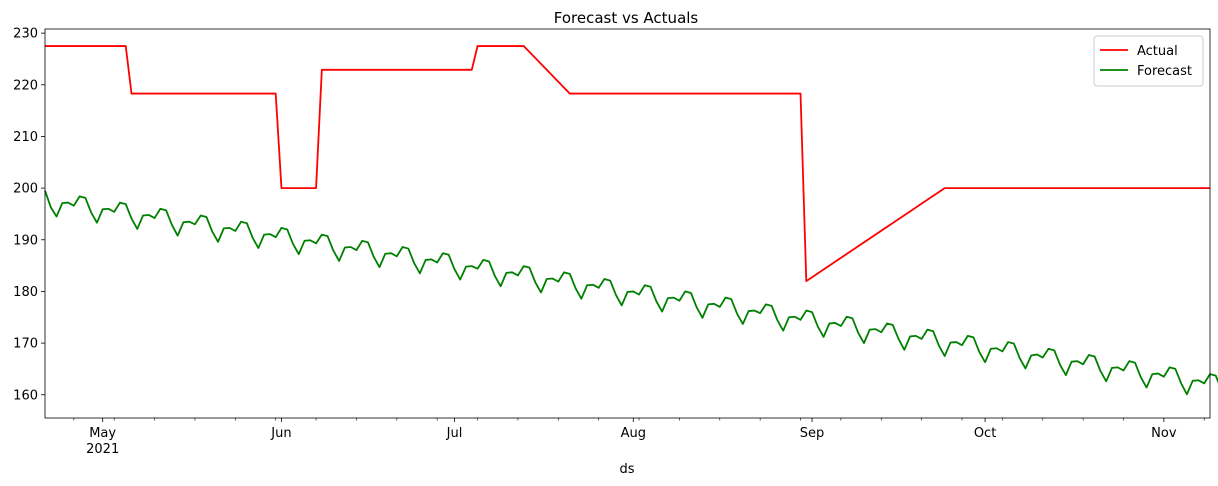 The width and height of the screenshot is (1218, 486). Describe the element at coordinates (25, 292) in the screenshot. I see `y-tick-label: 180` at that location.